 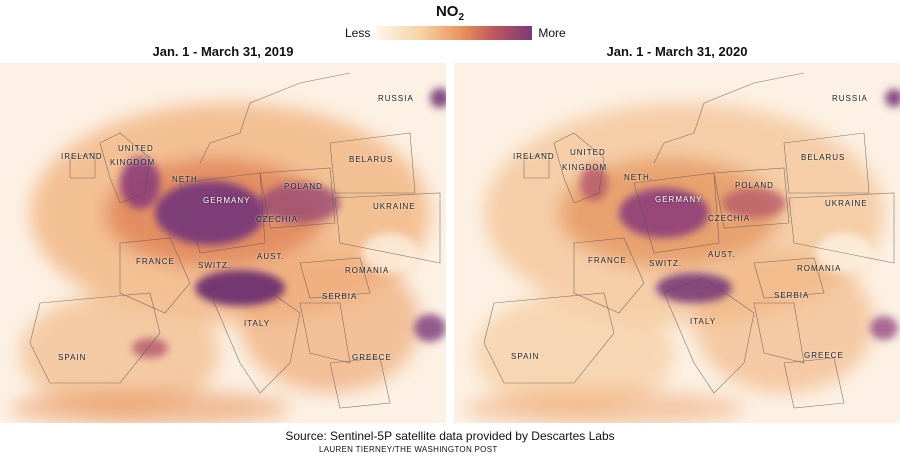 I want to click on panel-title-2019: Jan. 1 - March 31, 2019, so click(x=223, y=51).